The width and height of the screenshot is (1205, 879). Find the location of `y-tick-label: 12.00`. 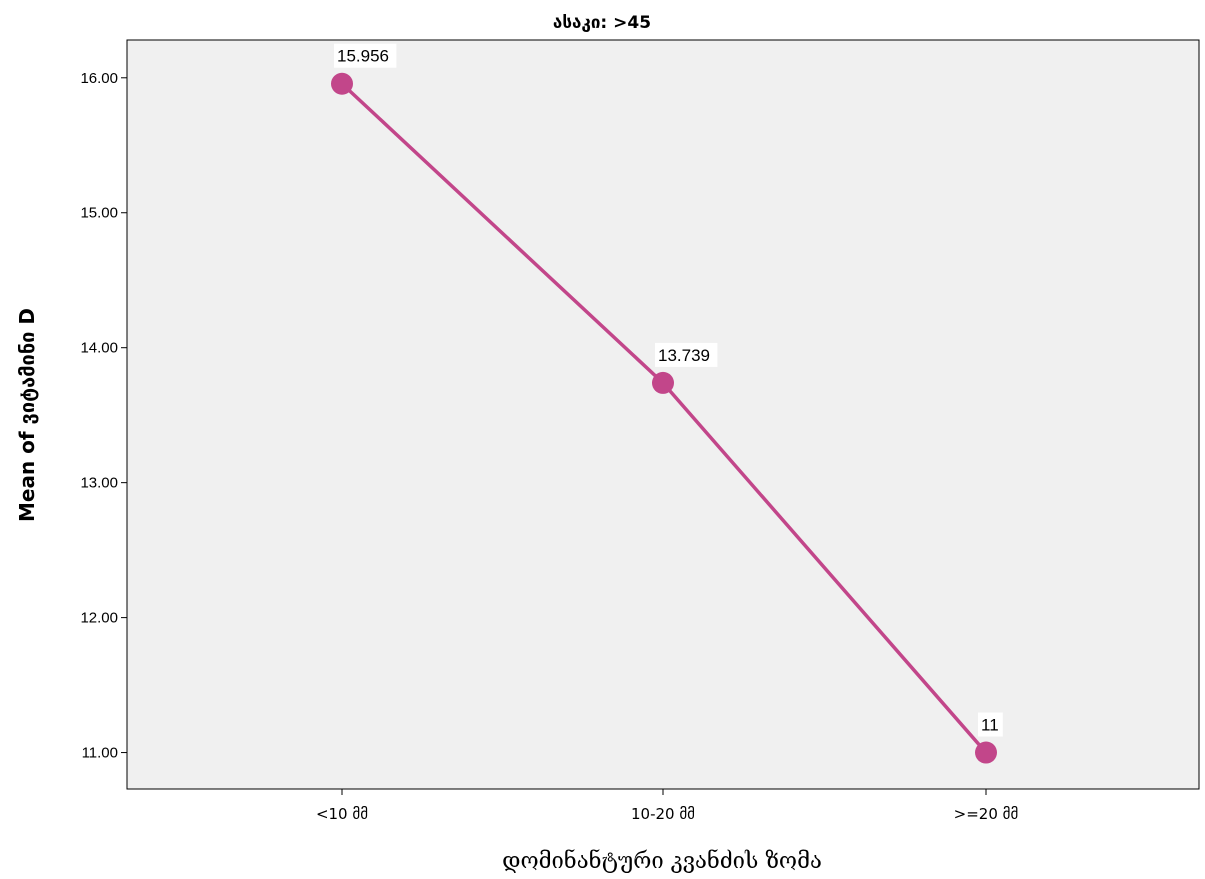

y-tick-label: 12.00 is located at coordinates (99, 618).